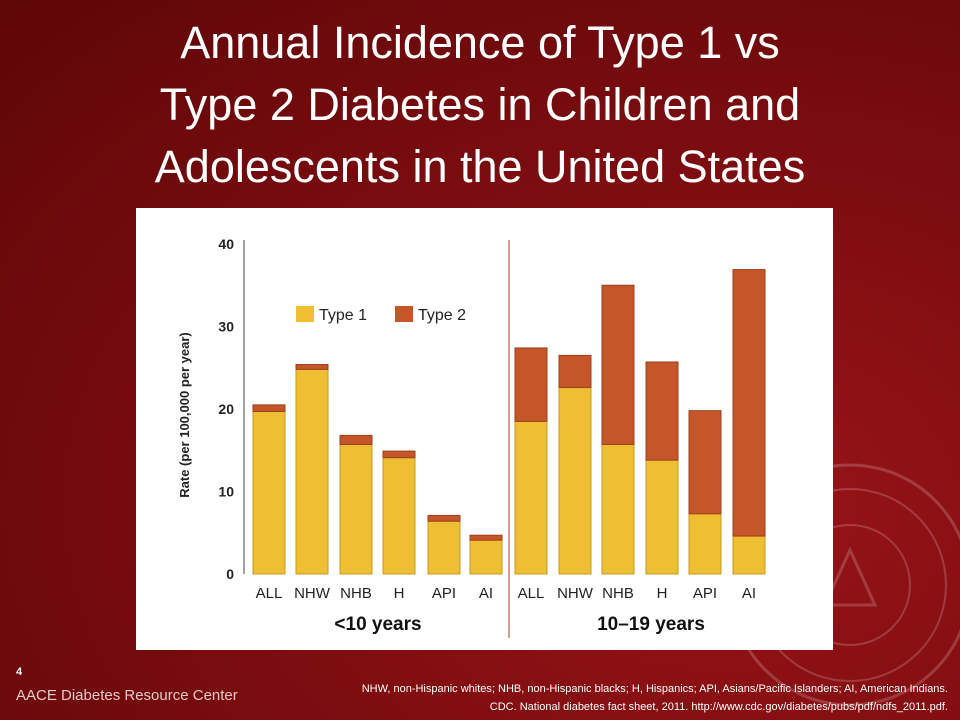 This screenshot has height=720, width=960. What do you see at coordinates (442, 315) in the screenshot?
I see `legend-label: Type 2` at bounding box center [442, 315].